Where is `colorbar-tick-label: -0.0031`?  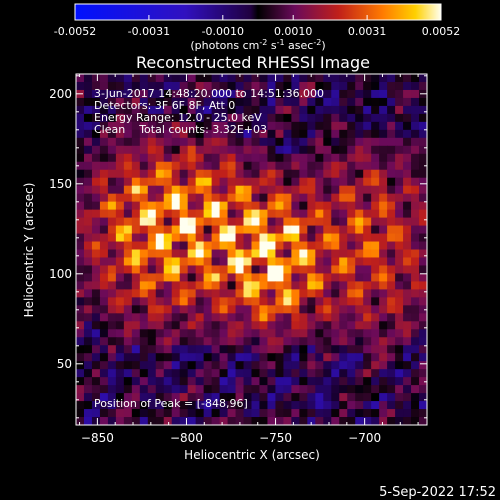
colorbar-tick-label: -0.0031 is located at coordinates (149, 31).